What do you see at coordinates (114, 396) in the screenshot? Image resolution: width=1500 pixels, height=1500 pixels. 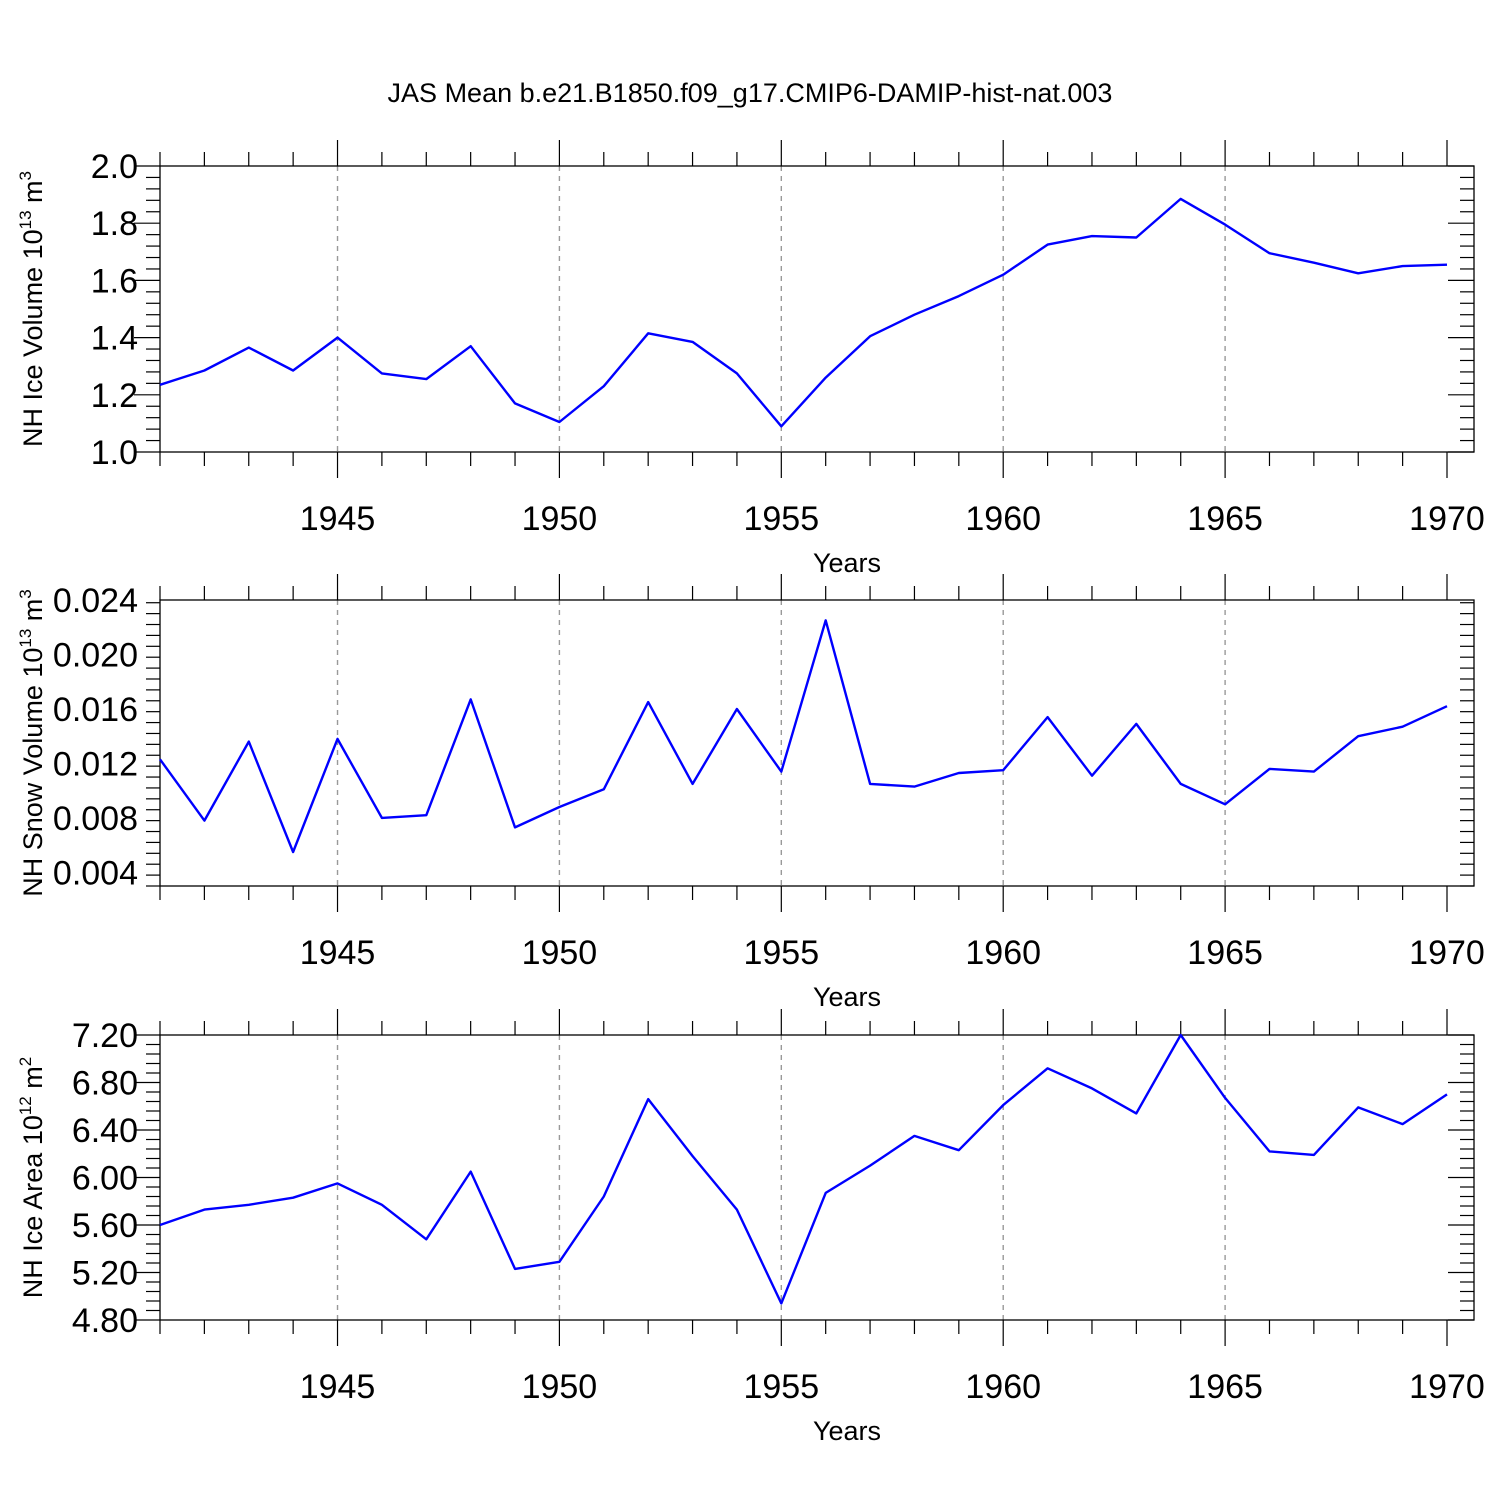 I see `y-tick-label: 1.2` at bounding box center [114, 396].